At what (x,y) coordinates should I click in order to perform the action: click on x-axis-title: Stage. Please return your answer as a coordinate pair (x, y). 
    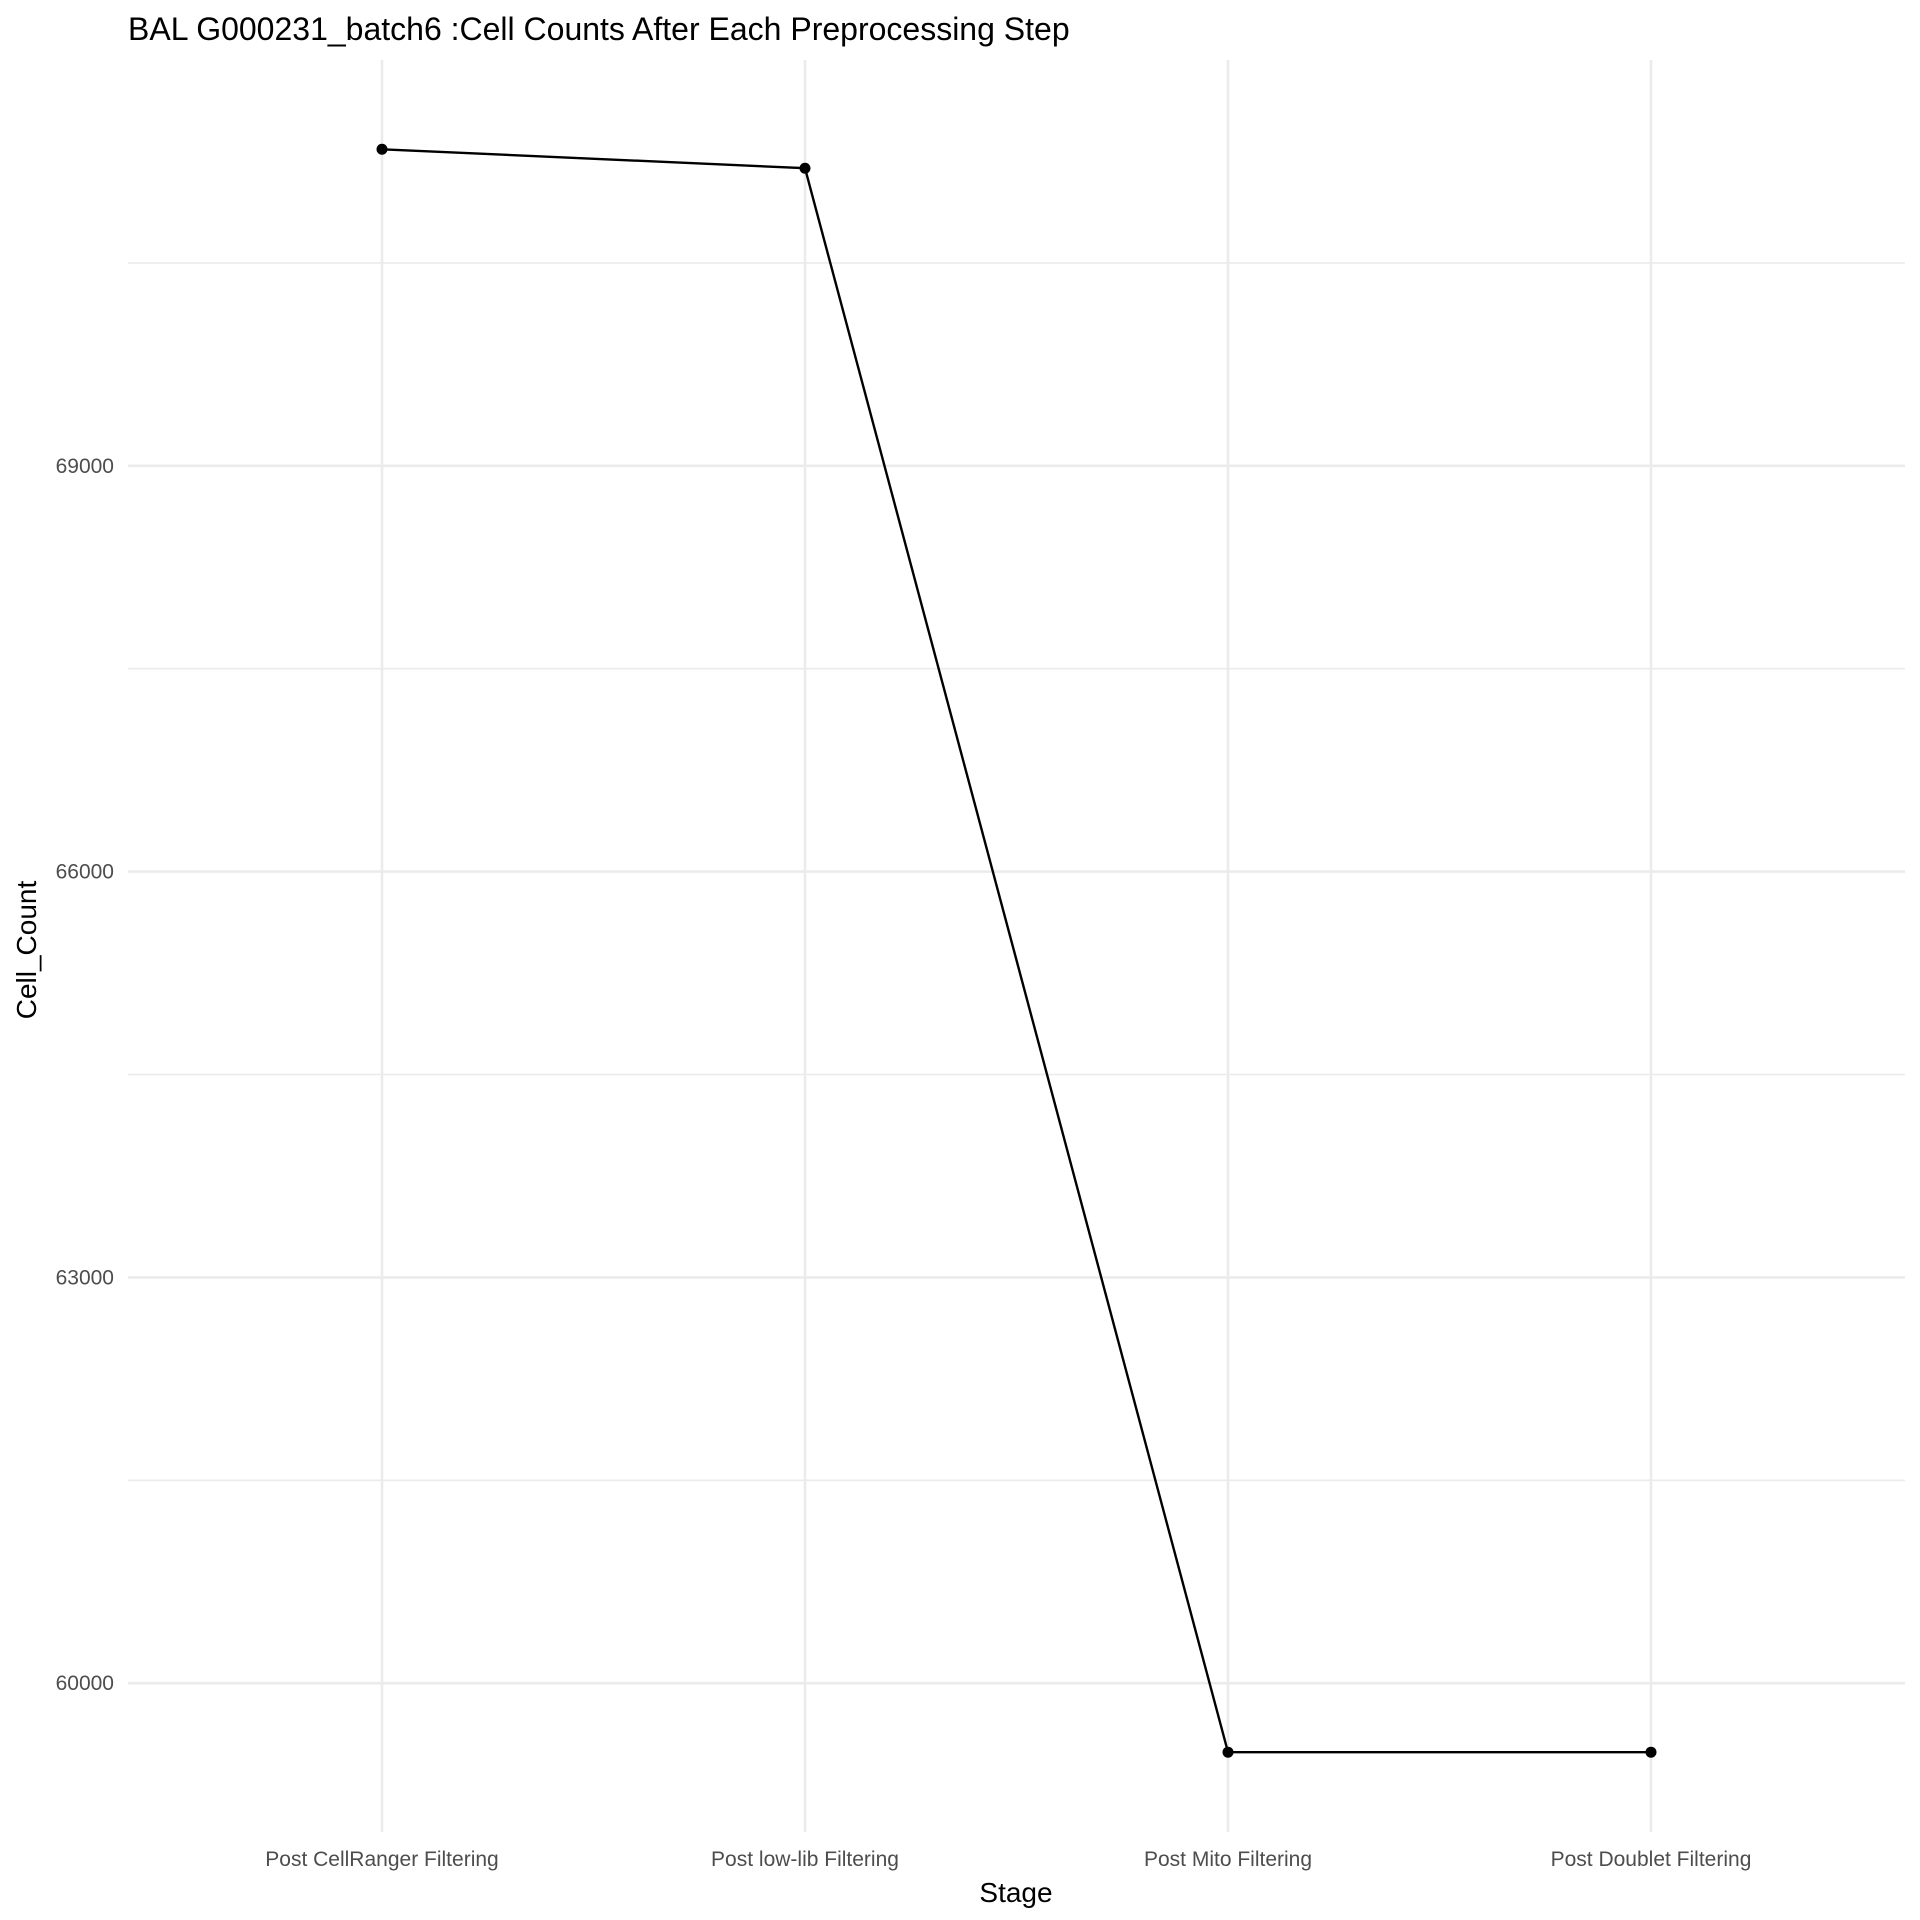
    Looking at the image, I should click on (1015, 1892).